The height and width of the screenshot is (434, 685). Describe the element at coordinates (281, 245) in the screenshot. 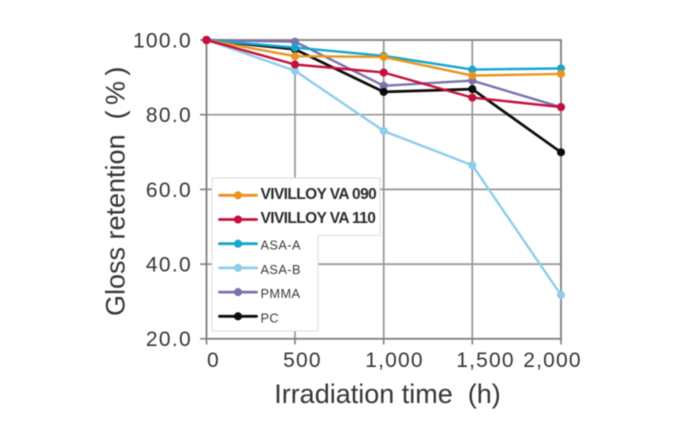

I see `svg-text: ASA-A` at that location.